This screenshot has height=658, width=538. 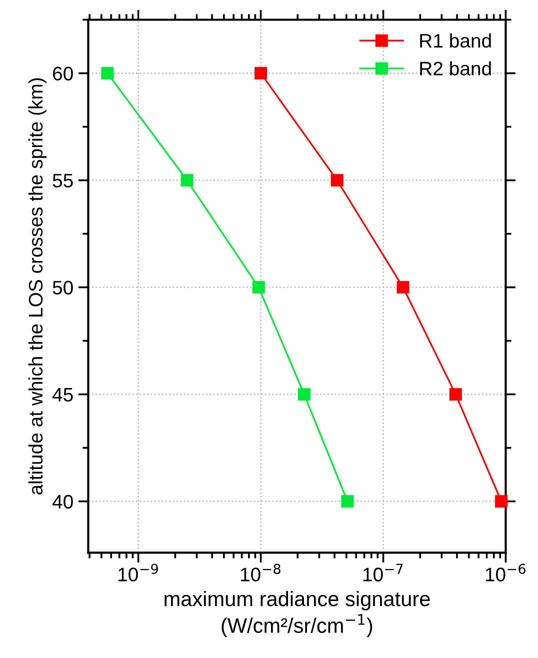 What do you see at coordinates (506, 573) in the screenshot?
I see `x-tick-label: 10$^{−6}$` at bounding box center [506, 573].